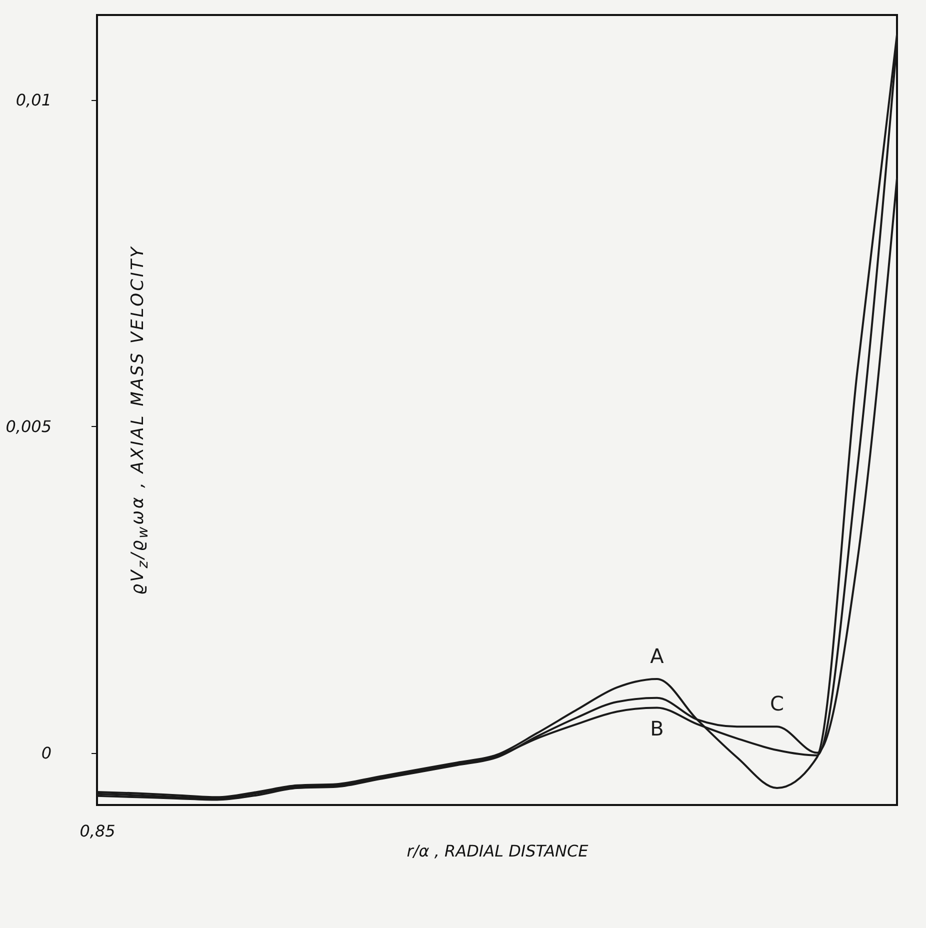  Describe the element at coordinates (29, 426) in the screenshot. I see `y-tick-label: 0,005` at that location.